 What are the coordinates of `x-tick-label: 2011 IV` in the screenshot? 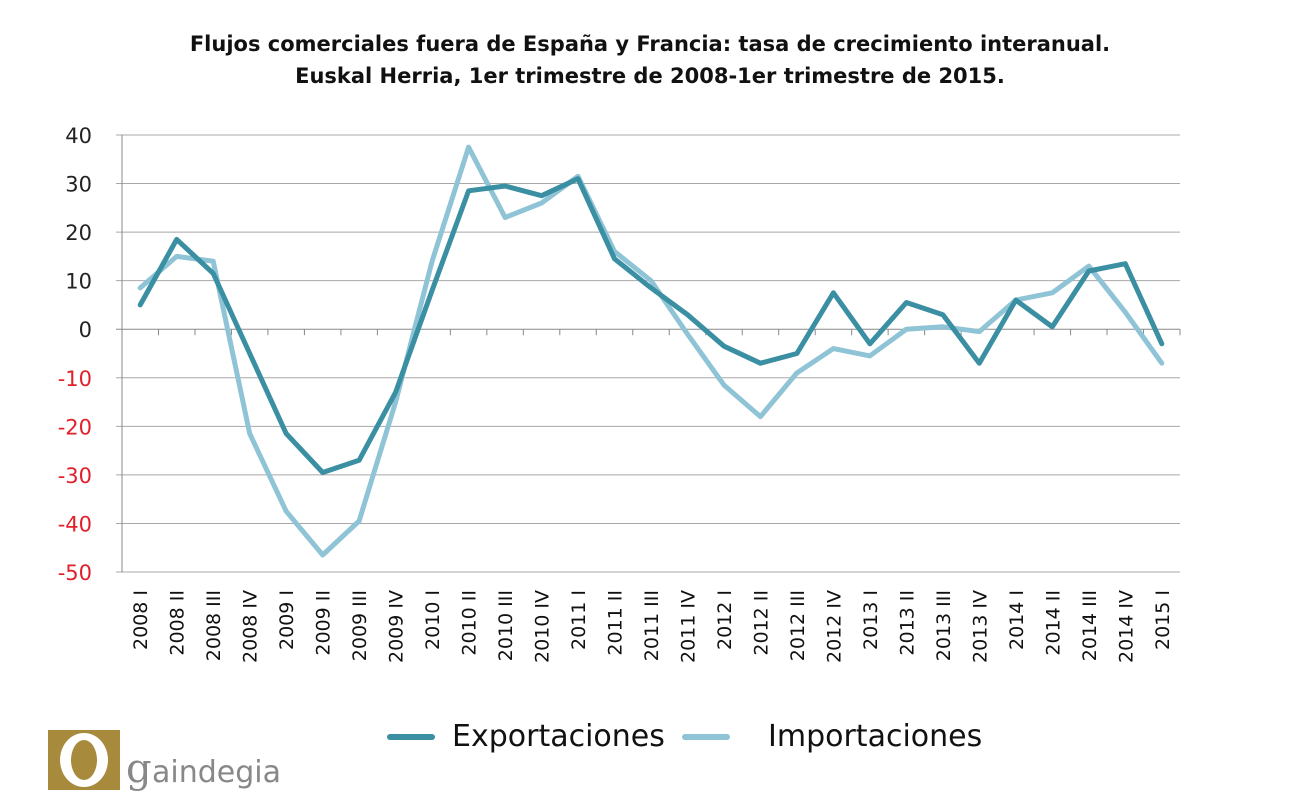 It's located at (688, 626).